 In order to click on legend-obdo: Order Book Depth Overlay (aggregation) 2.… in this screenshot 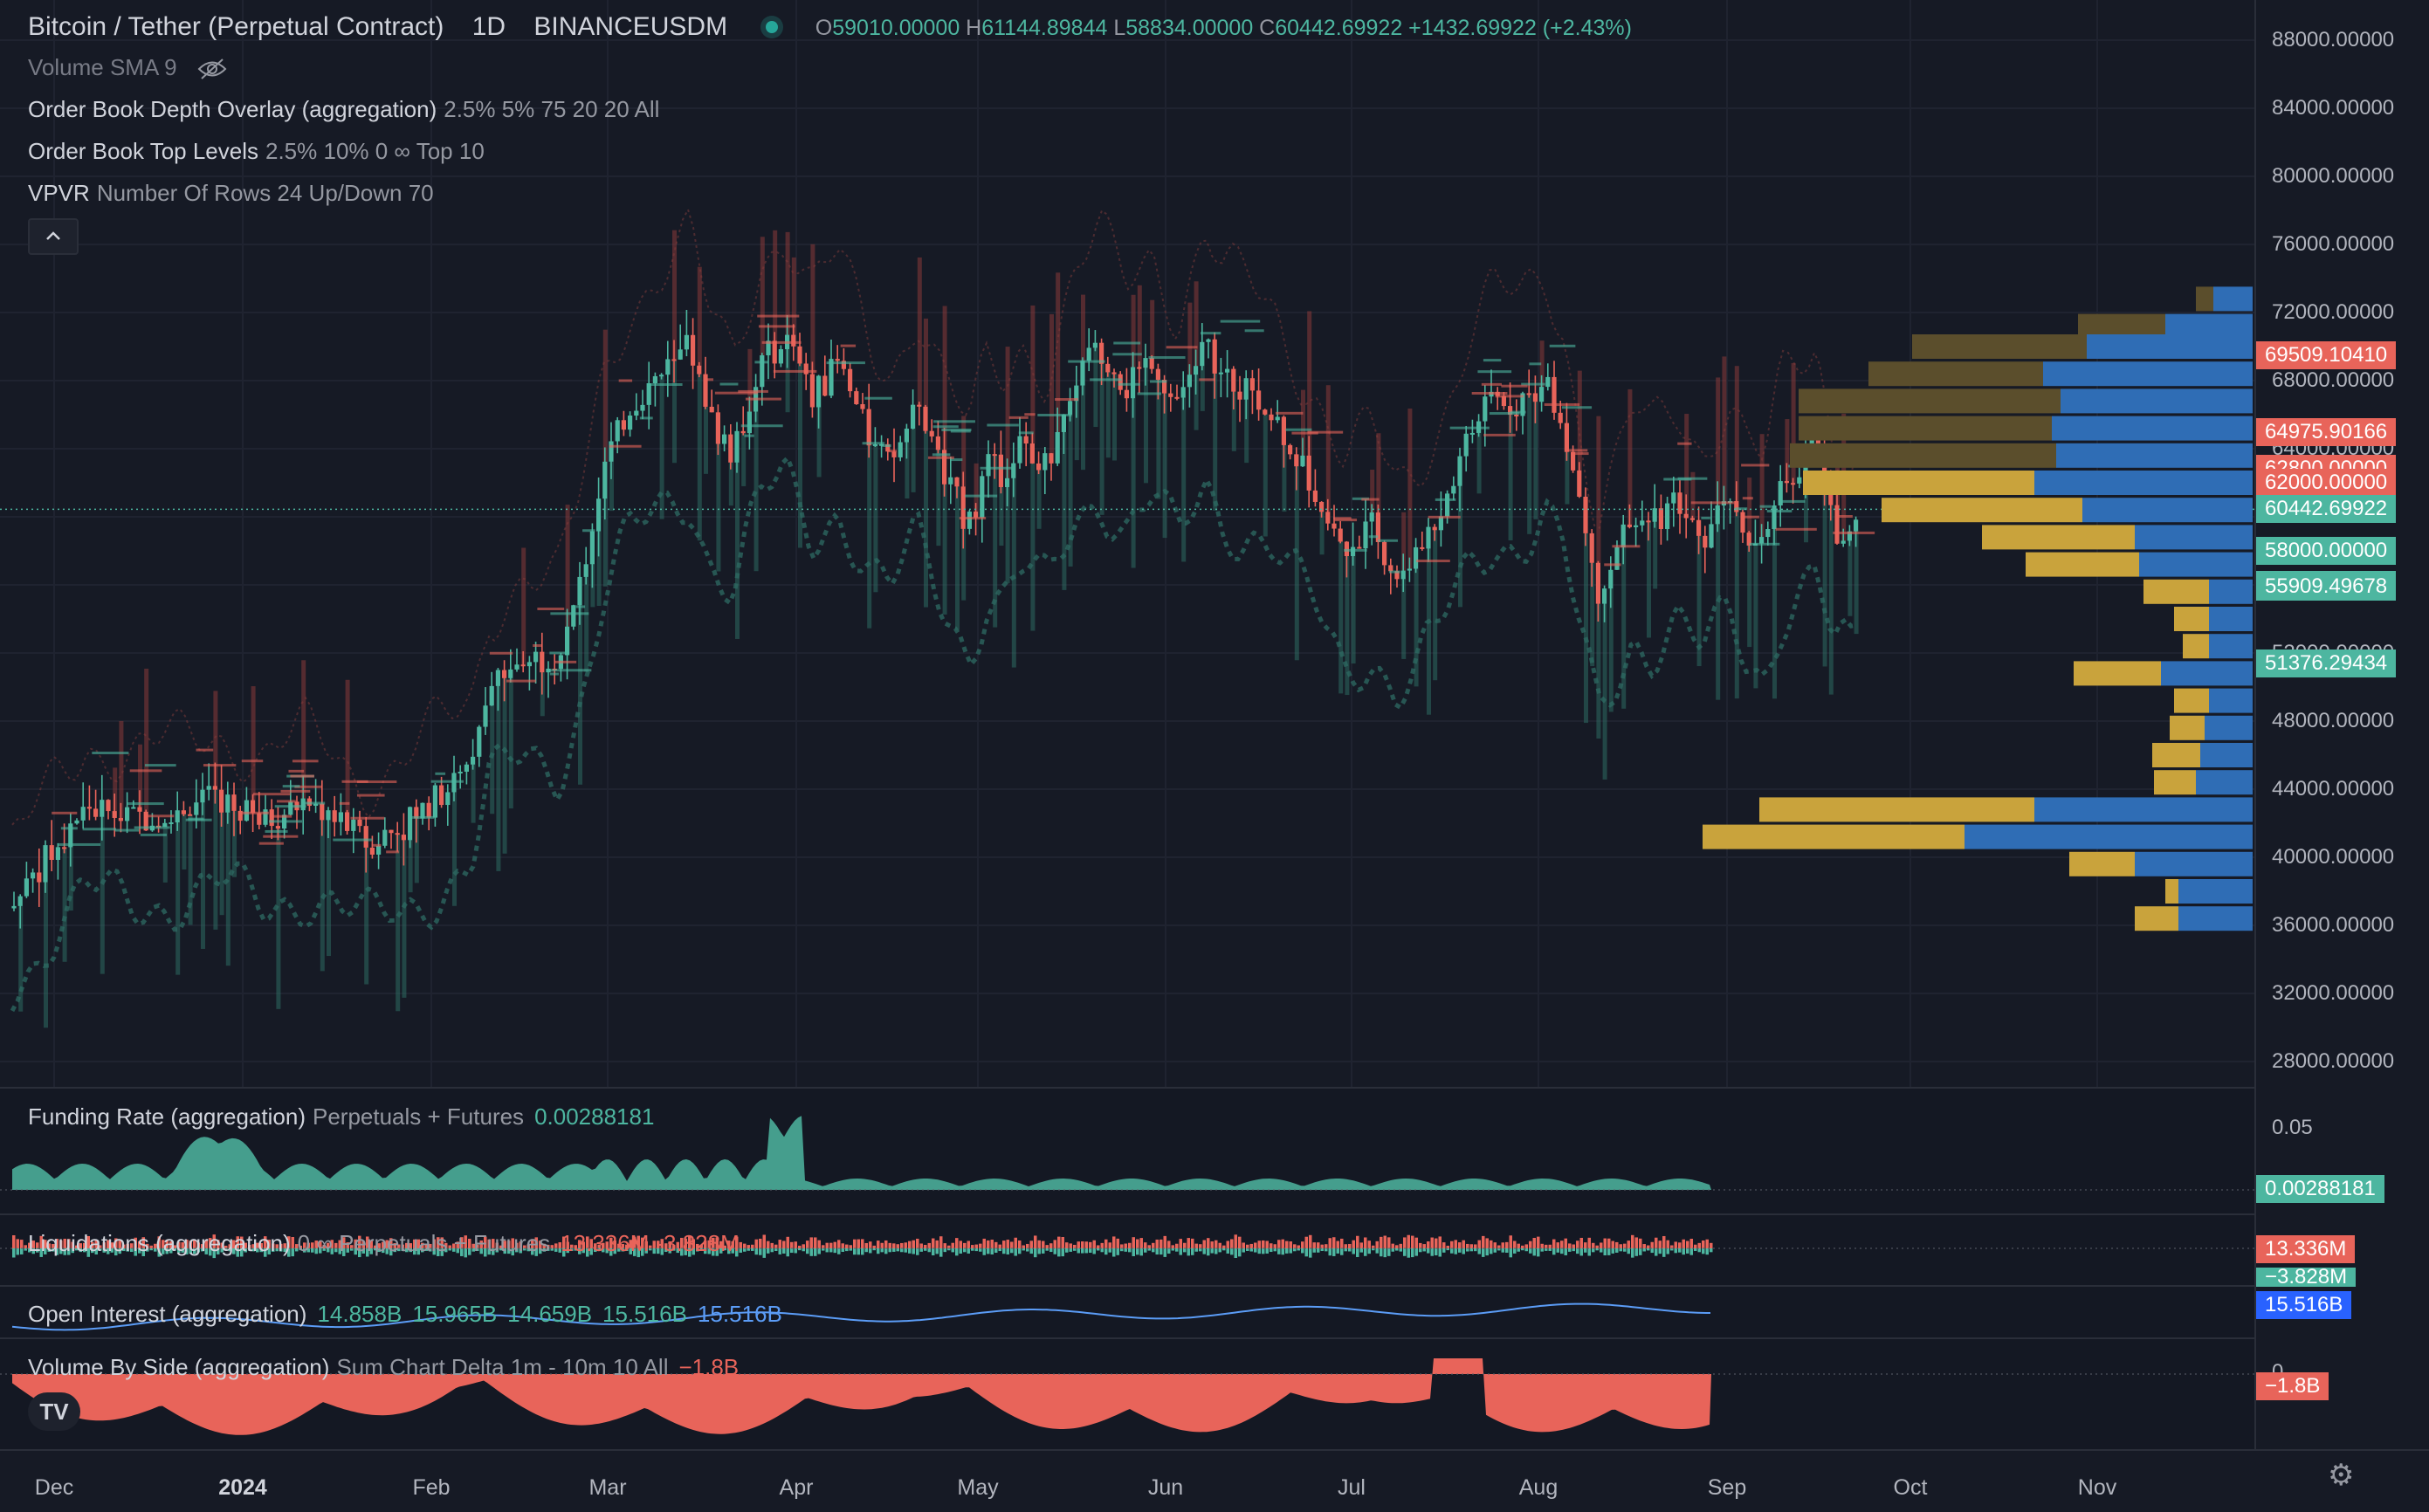, I will do `click(343, 110)`.